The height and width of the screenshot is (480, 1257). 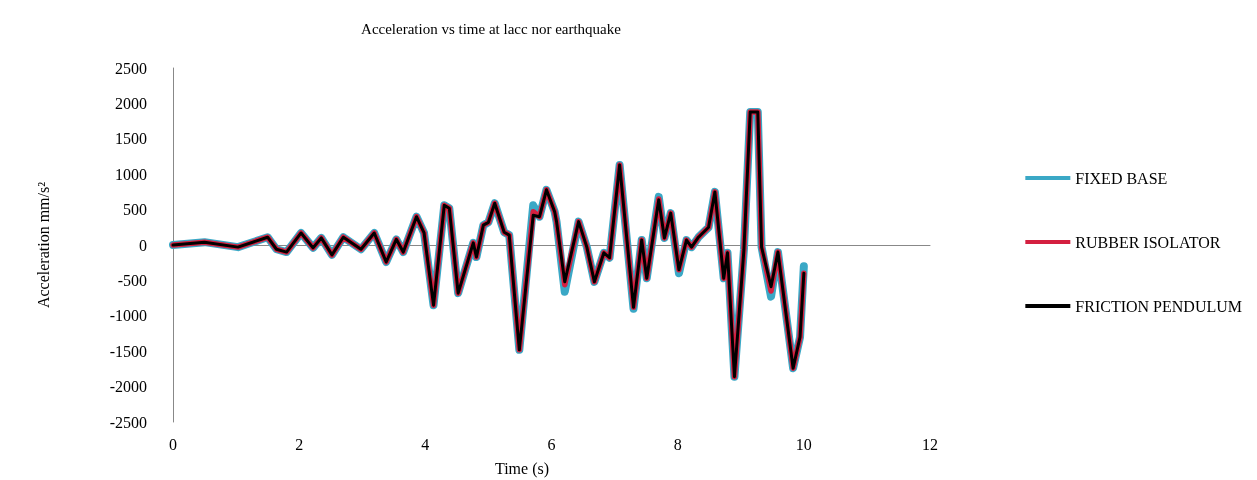 What do you see at coordinates (930, 444) in the screenshot?
I see `x-tick-label: 12` at bounding box center [930, 444].